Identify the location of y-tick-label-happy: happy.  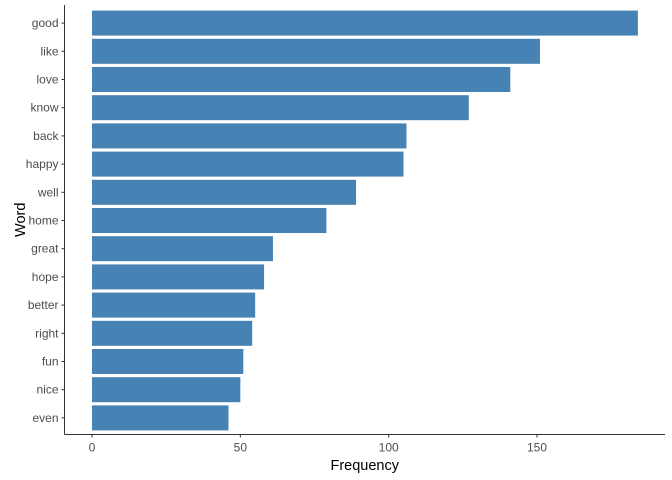
(42, 164).